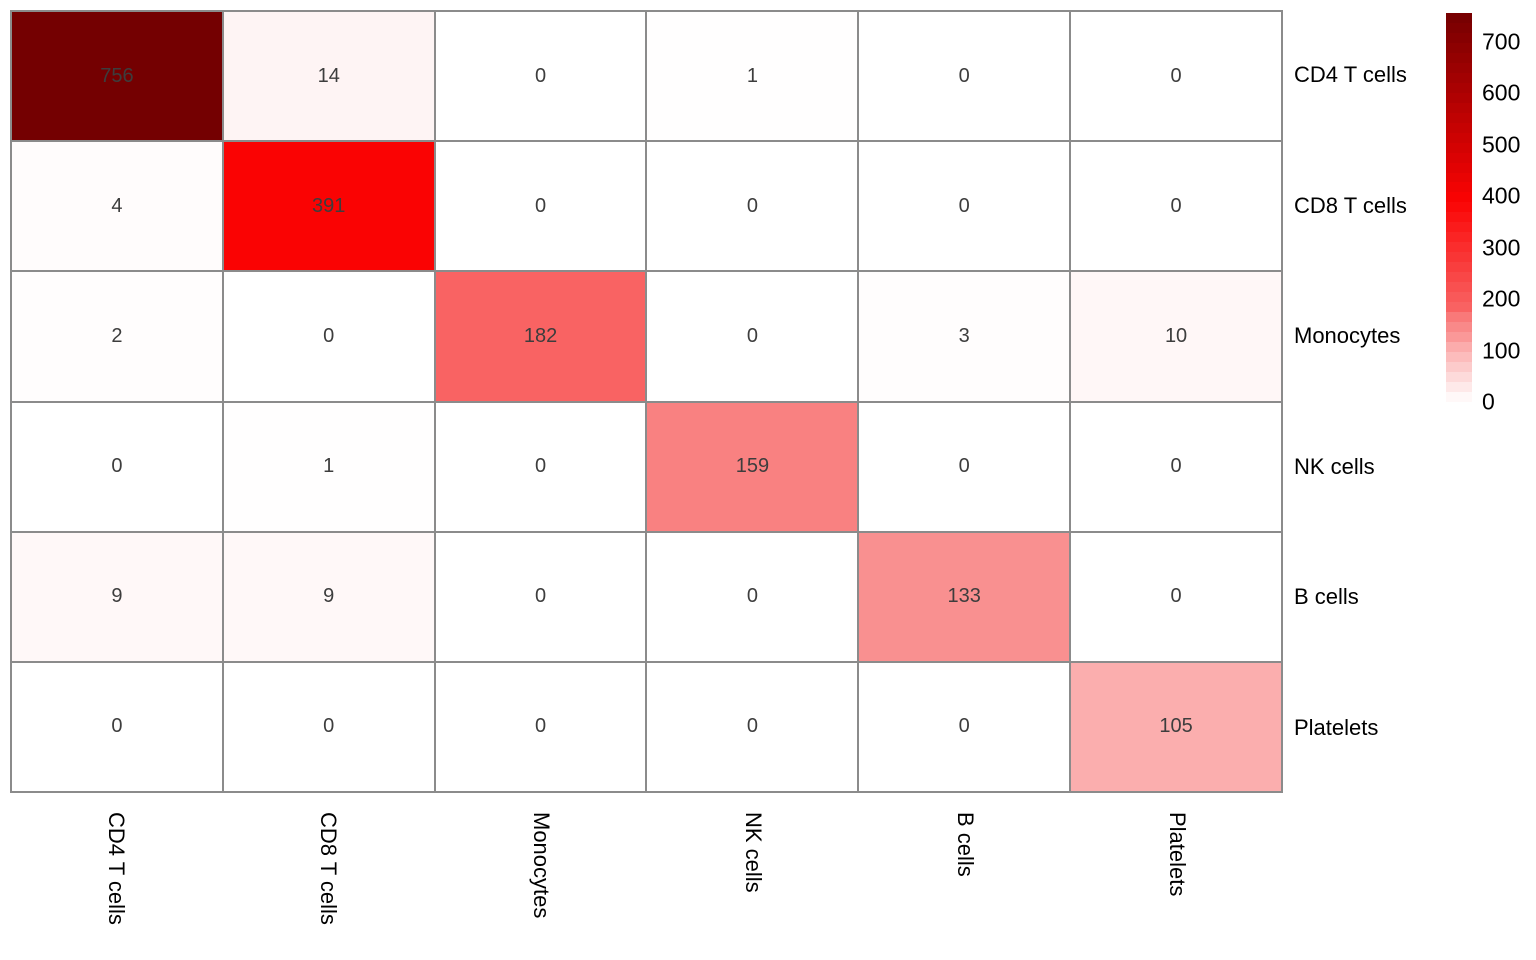 This screenshot has height=960, width=1536. I want to click on col-label-3: NK cells, so click(753, 852).